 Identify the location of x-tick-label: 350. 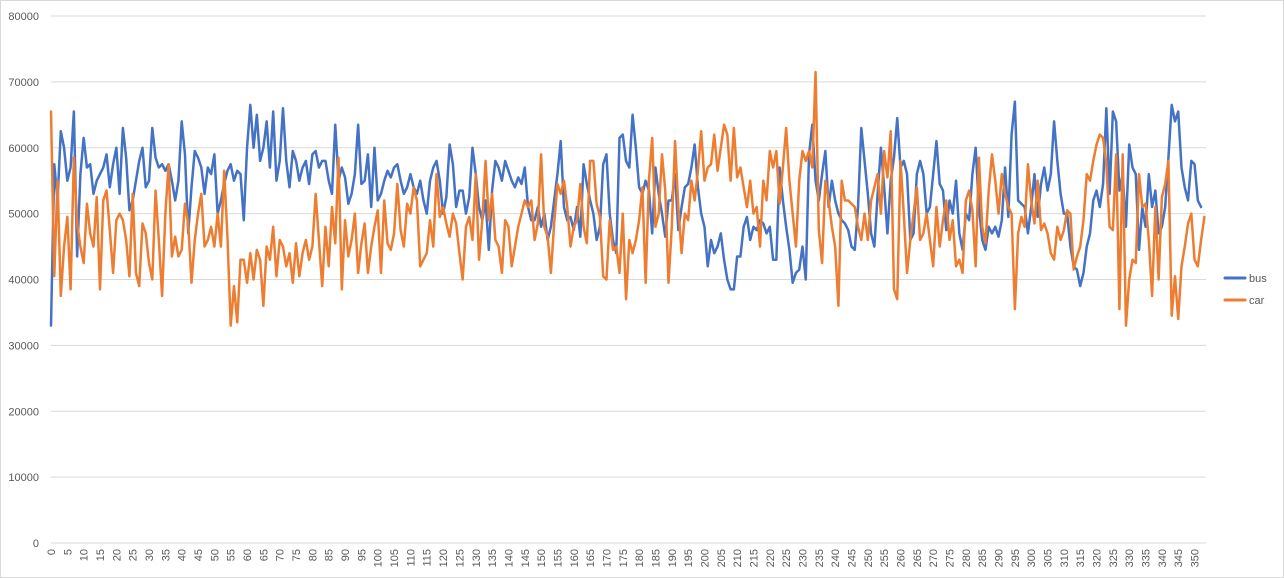
(1196, 558).